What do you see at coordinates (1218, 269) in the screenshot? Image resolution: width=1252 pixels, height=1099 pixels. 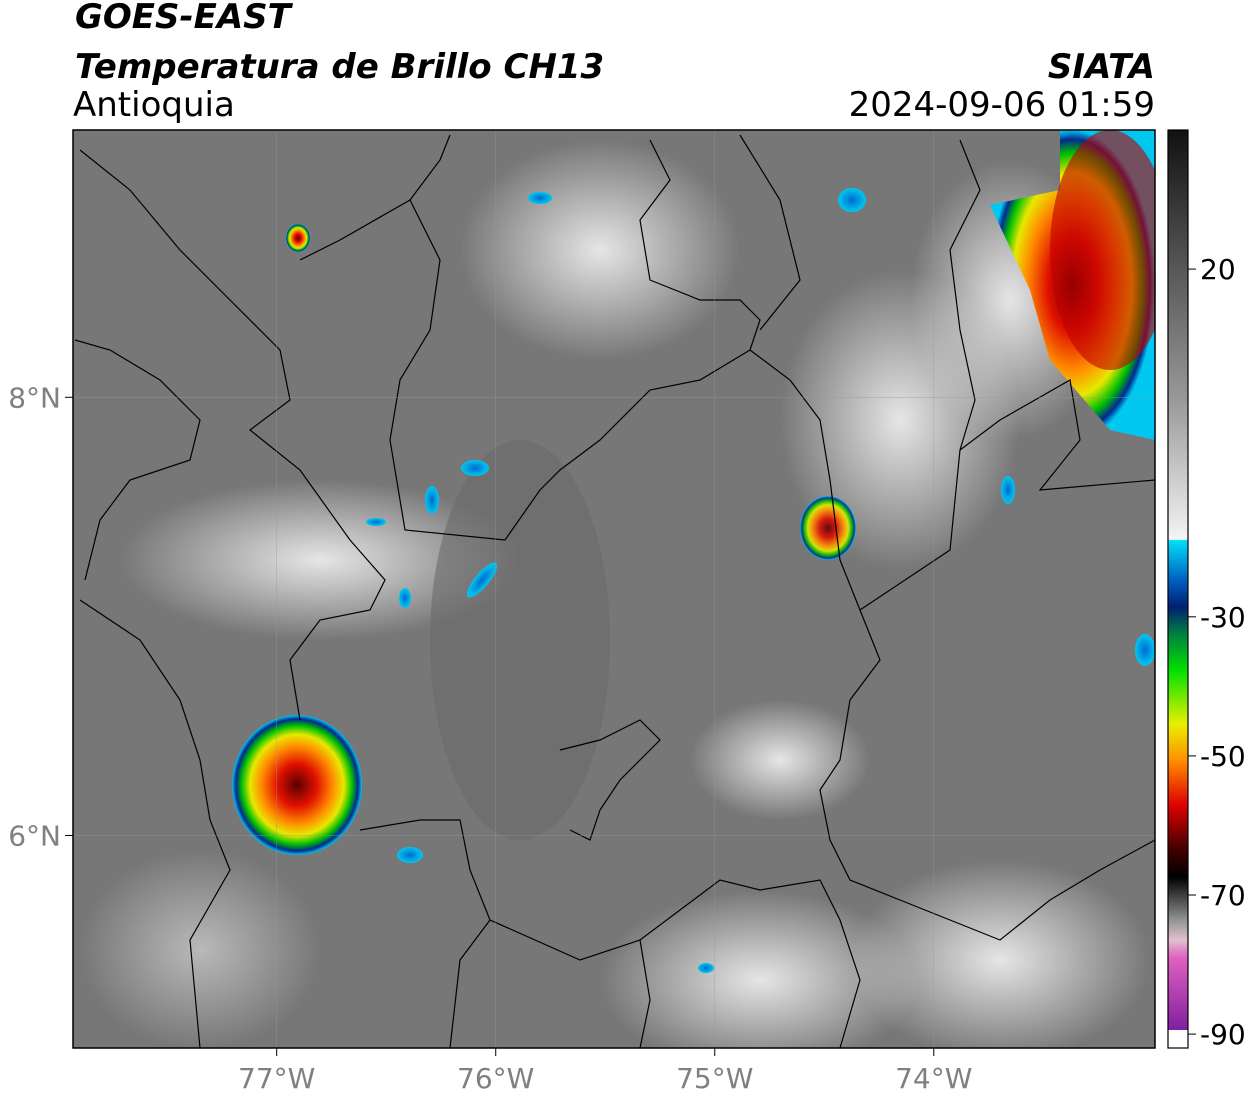 I see `colorbar-label: 20` at bounding box center [1218, 269].